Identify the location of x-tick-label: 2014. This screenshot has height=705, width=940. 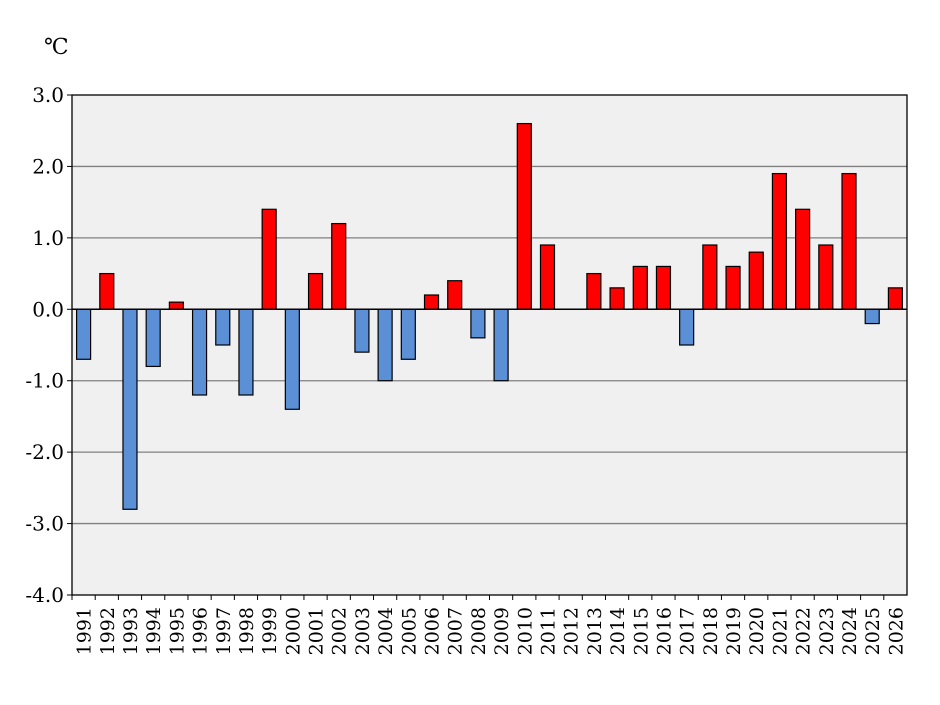
(618, 631).